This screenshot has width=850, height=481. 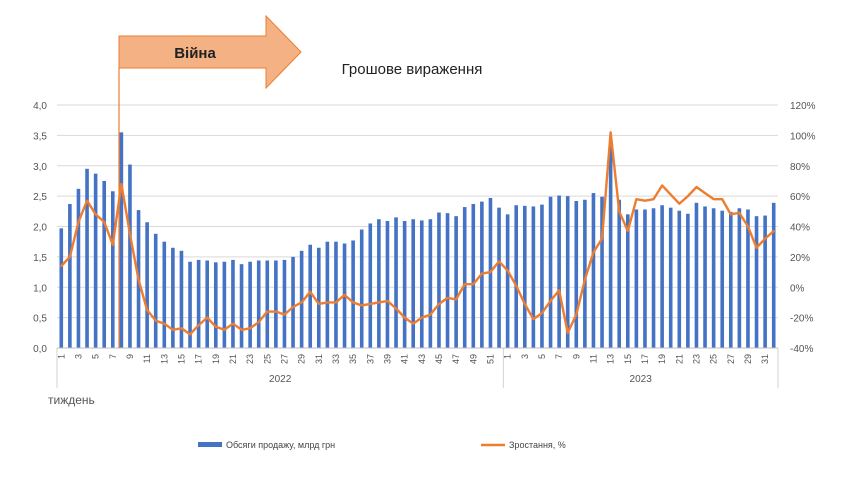 I want to click on y2-tick-label: -40%, so click(x=801, y=349).